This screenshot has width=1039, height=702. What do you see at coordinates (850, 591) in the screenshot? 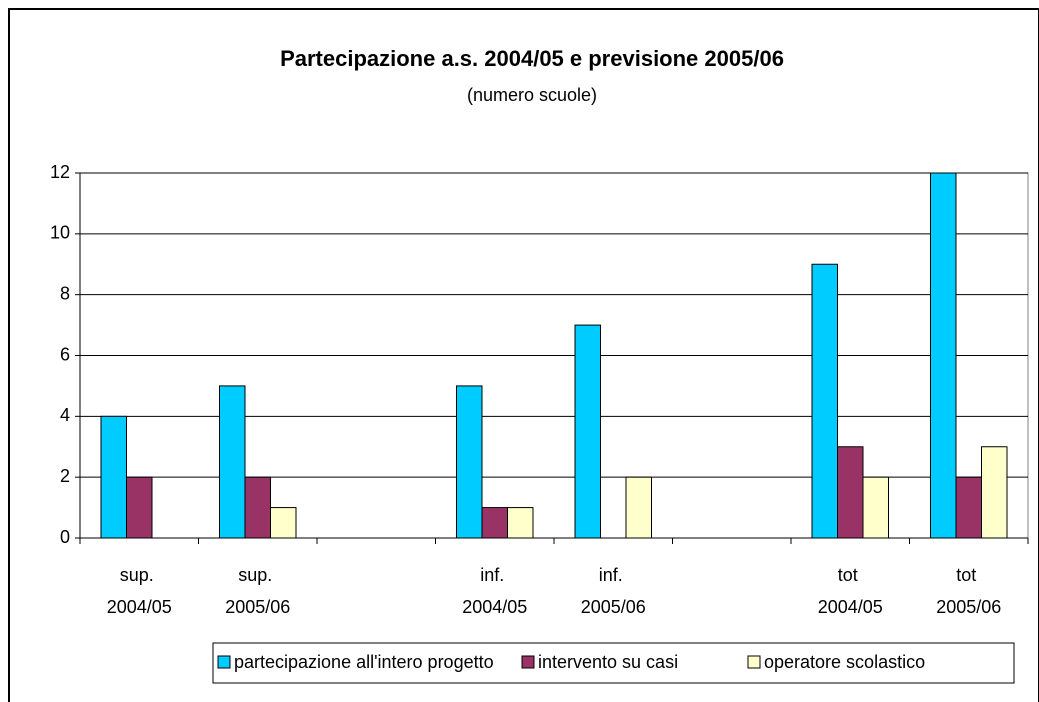
I see `x-tick-label: tot 2004/05` at bounding box center [850, 591].